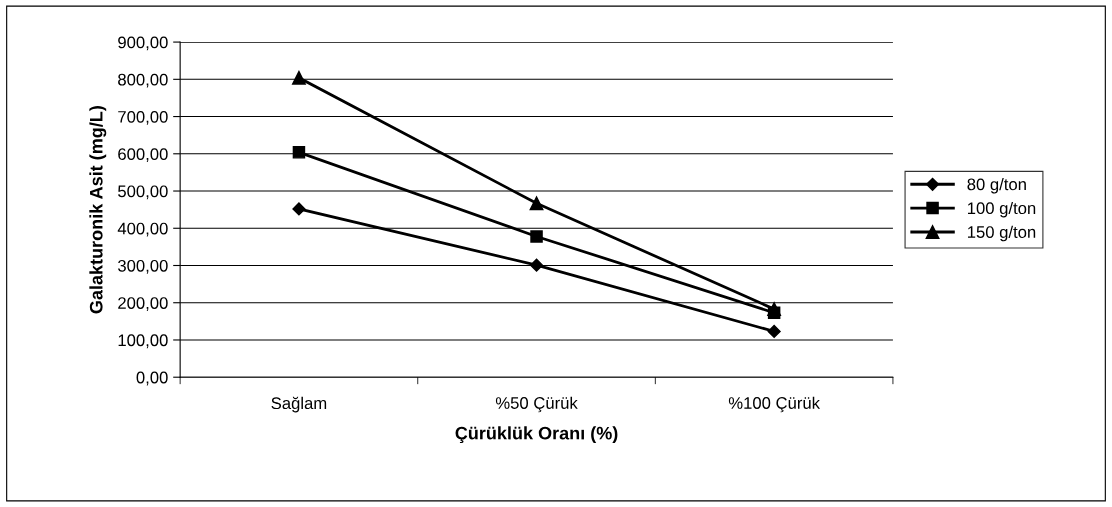 The height and width of the screenshot is (507, 1112). Describe the element at coordinates (143, 192) in the screenshot. I see `y-tick-label: 500,00` at that location.